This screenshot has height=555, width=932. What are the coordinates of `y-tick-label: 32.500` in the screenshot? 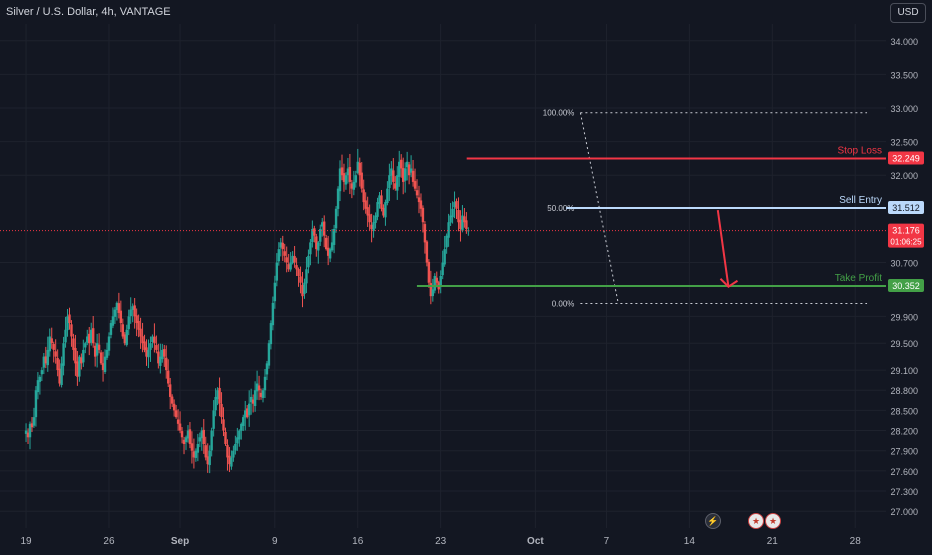 It's located at (904, 143).